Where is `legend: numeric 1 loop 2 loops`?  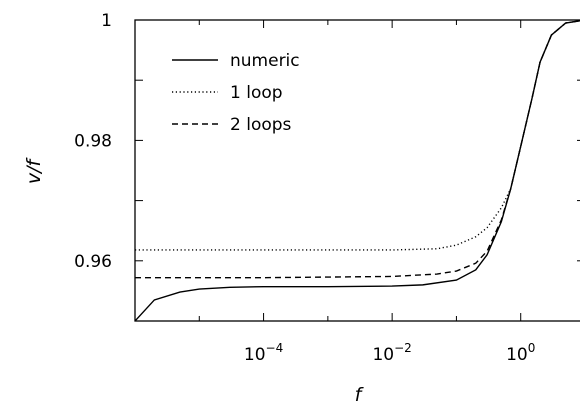
legend: numeric 1 loop 2 loops is located at coordinates (236, 93).